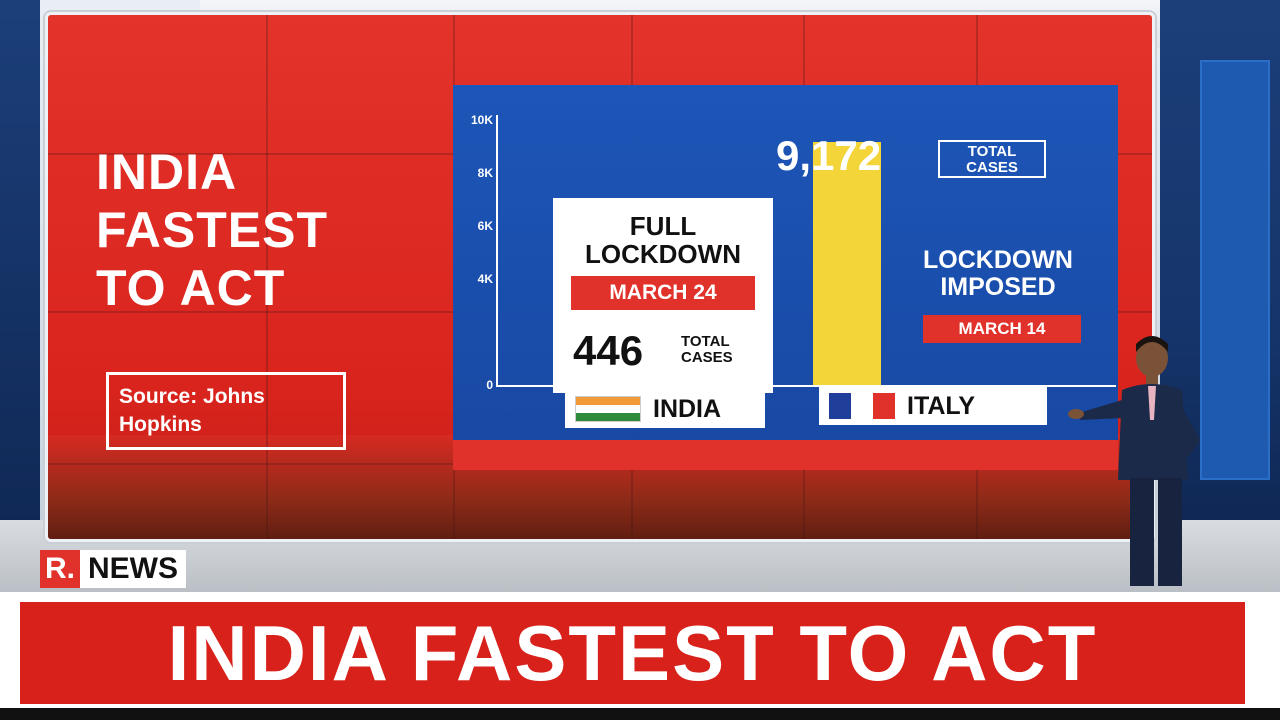  I want to click on studio-right-wall, so click(1220, 280).